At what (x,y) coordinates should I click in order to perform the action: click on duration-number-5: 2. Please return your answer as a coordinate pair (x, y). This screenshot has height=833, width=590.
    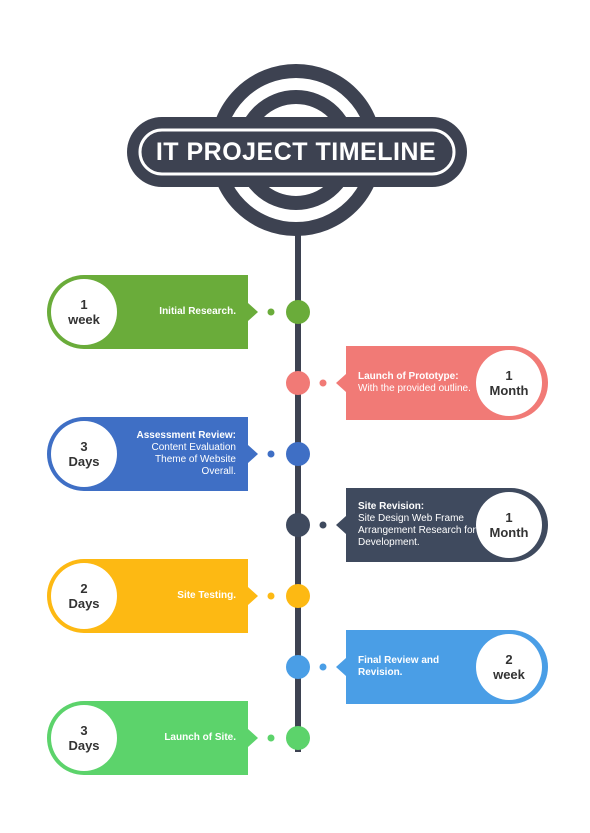
    Looking at the image, I should click on (84, 588).